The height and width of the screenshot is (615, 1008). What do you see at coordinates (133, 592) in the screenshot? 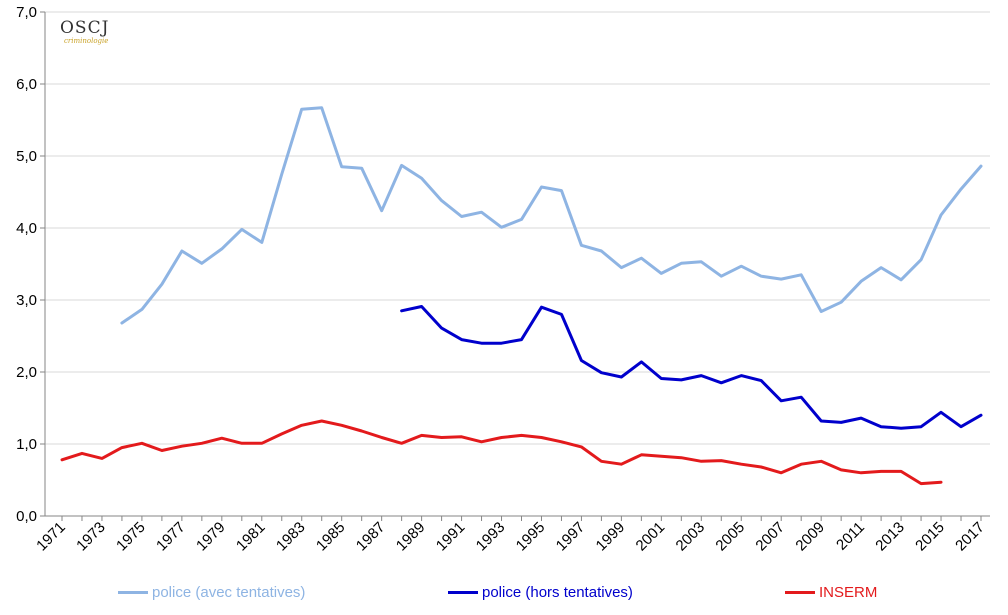
I see `legend-swatch-police-avec-tentatives` at bounding box center [133, 592].